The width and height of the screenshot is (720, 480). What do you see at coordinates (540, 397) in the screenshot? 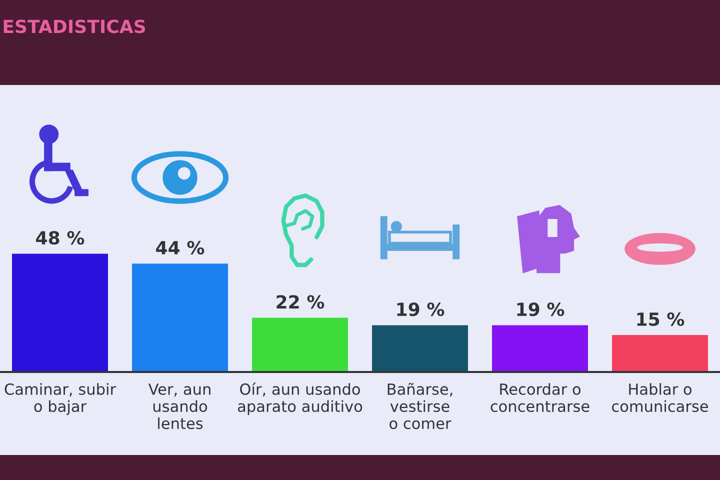
I see `x-tick-label: Recordar o concentrarse` at bounding box center [540, 397].